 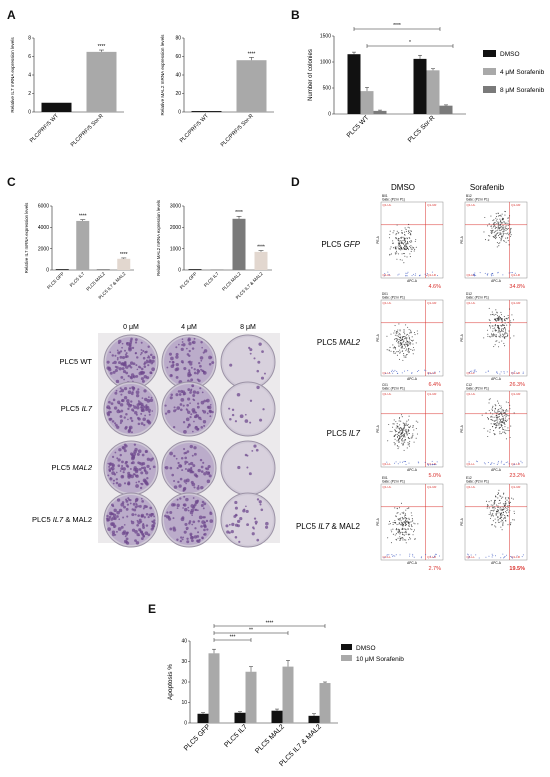 What do you see at coordinates (184, 703) in the screenshot?
I see `y-tick-label: 10` at bounding box center [184, 703].